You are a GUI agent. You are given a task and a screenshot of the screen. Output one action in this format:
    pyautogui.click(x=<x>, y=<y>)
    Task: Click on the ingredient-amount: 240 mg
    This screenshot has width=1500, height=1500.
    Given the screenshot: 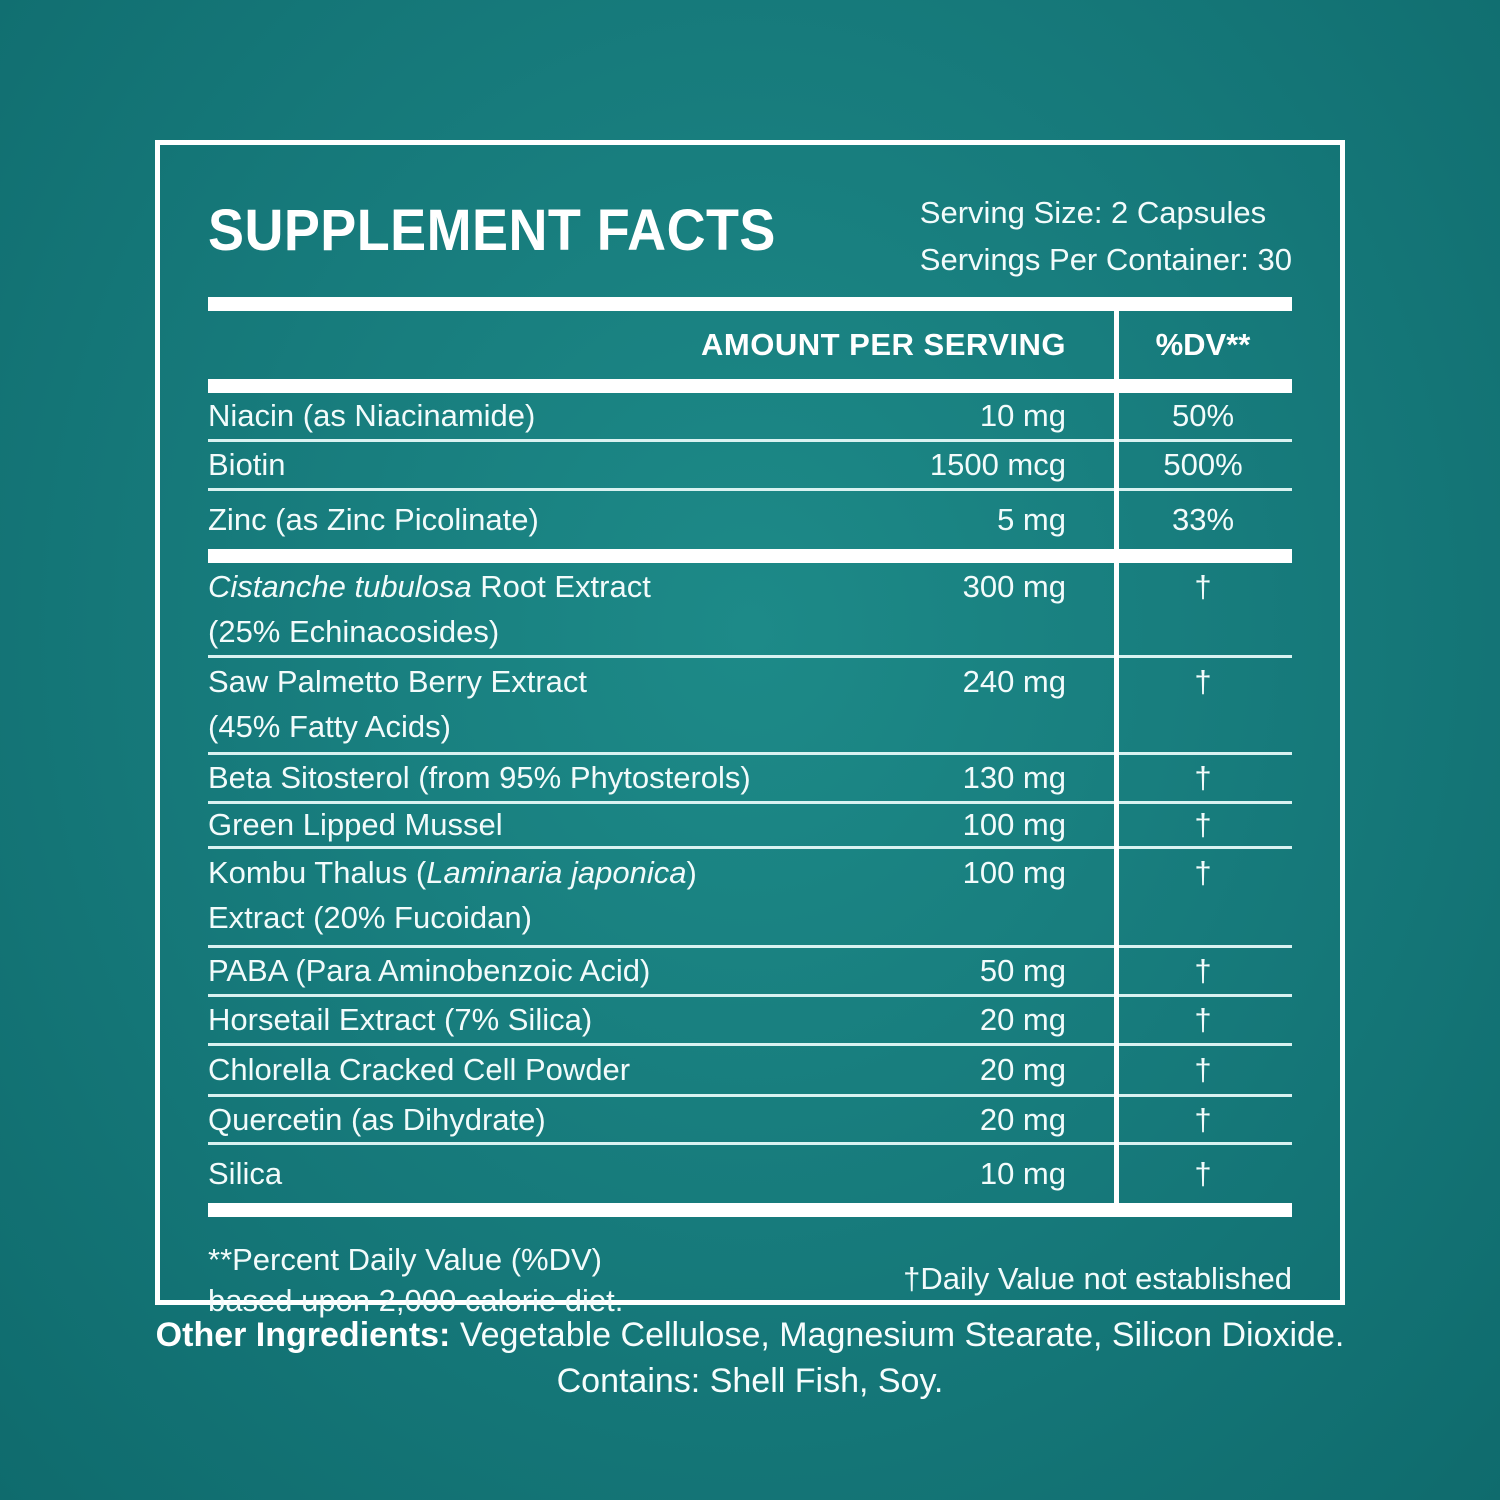 What is the action you would take?
    pyautogui.click(x=1014, y=681)
    